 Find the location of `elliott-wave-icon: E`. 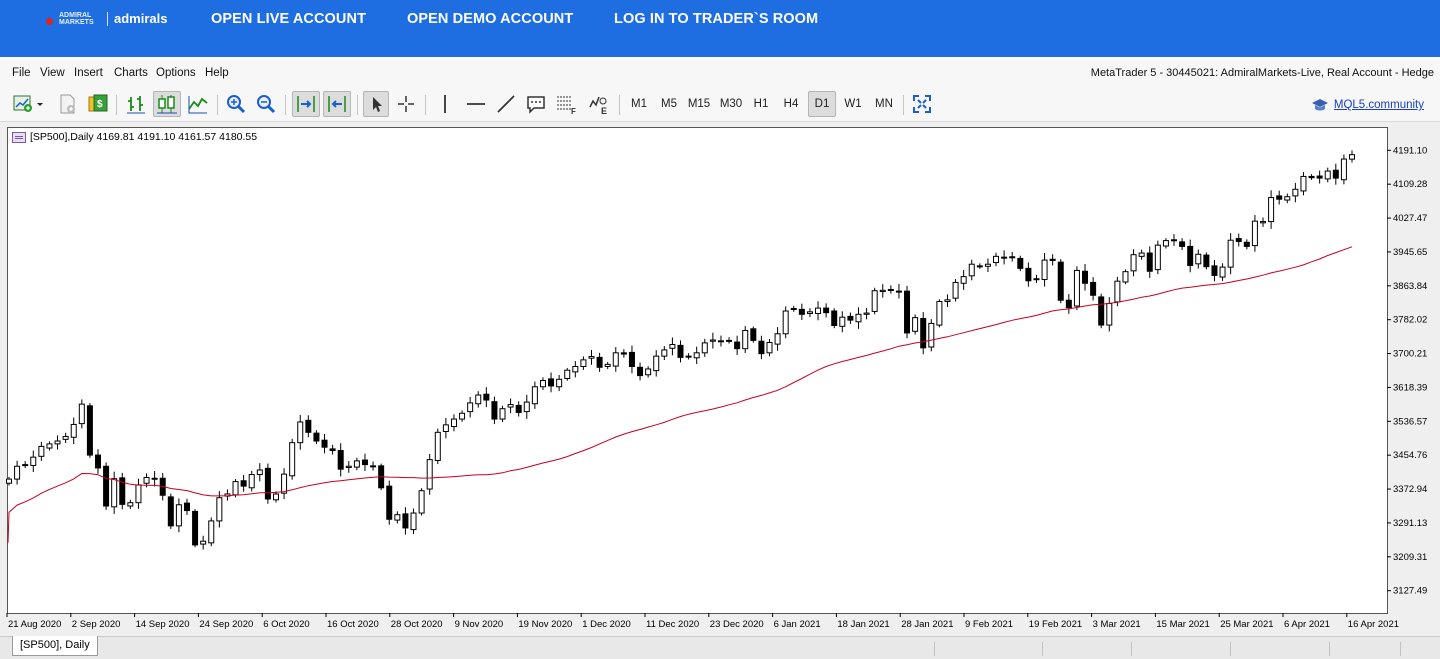

elliott-wave-icon: E is located at coordinates (598, 105).